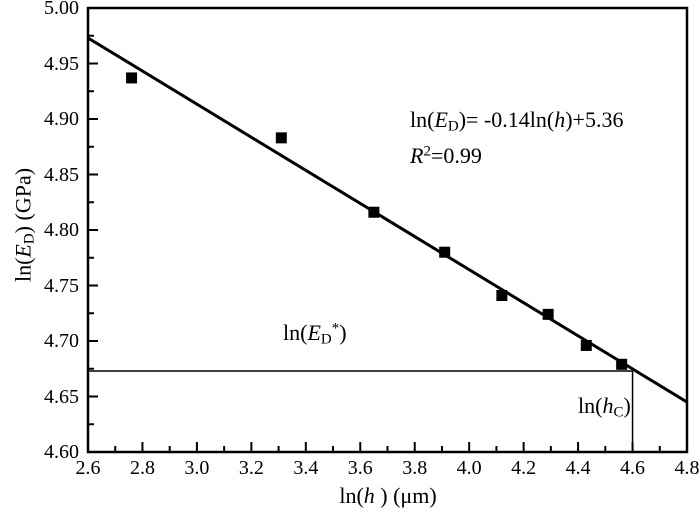 The width and height of the screenshot is (700, 519). Describe the element at coordinates (197, 468) in the screenshot. I see `x-tick-label: 3.0` at that location.